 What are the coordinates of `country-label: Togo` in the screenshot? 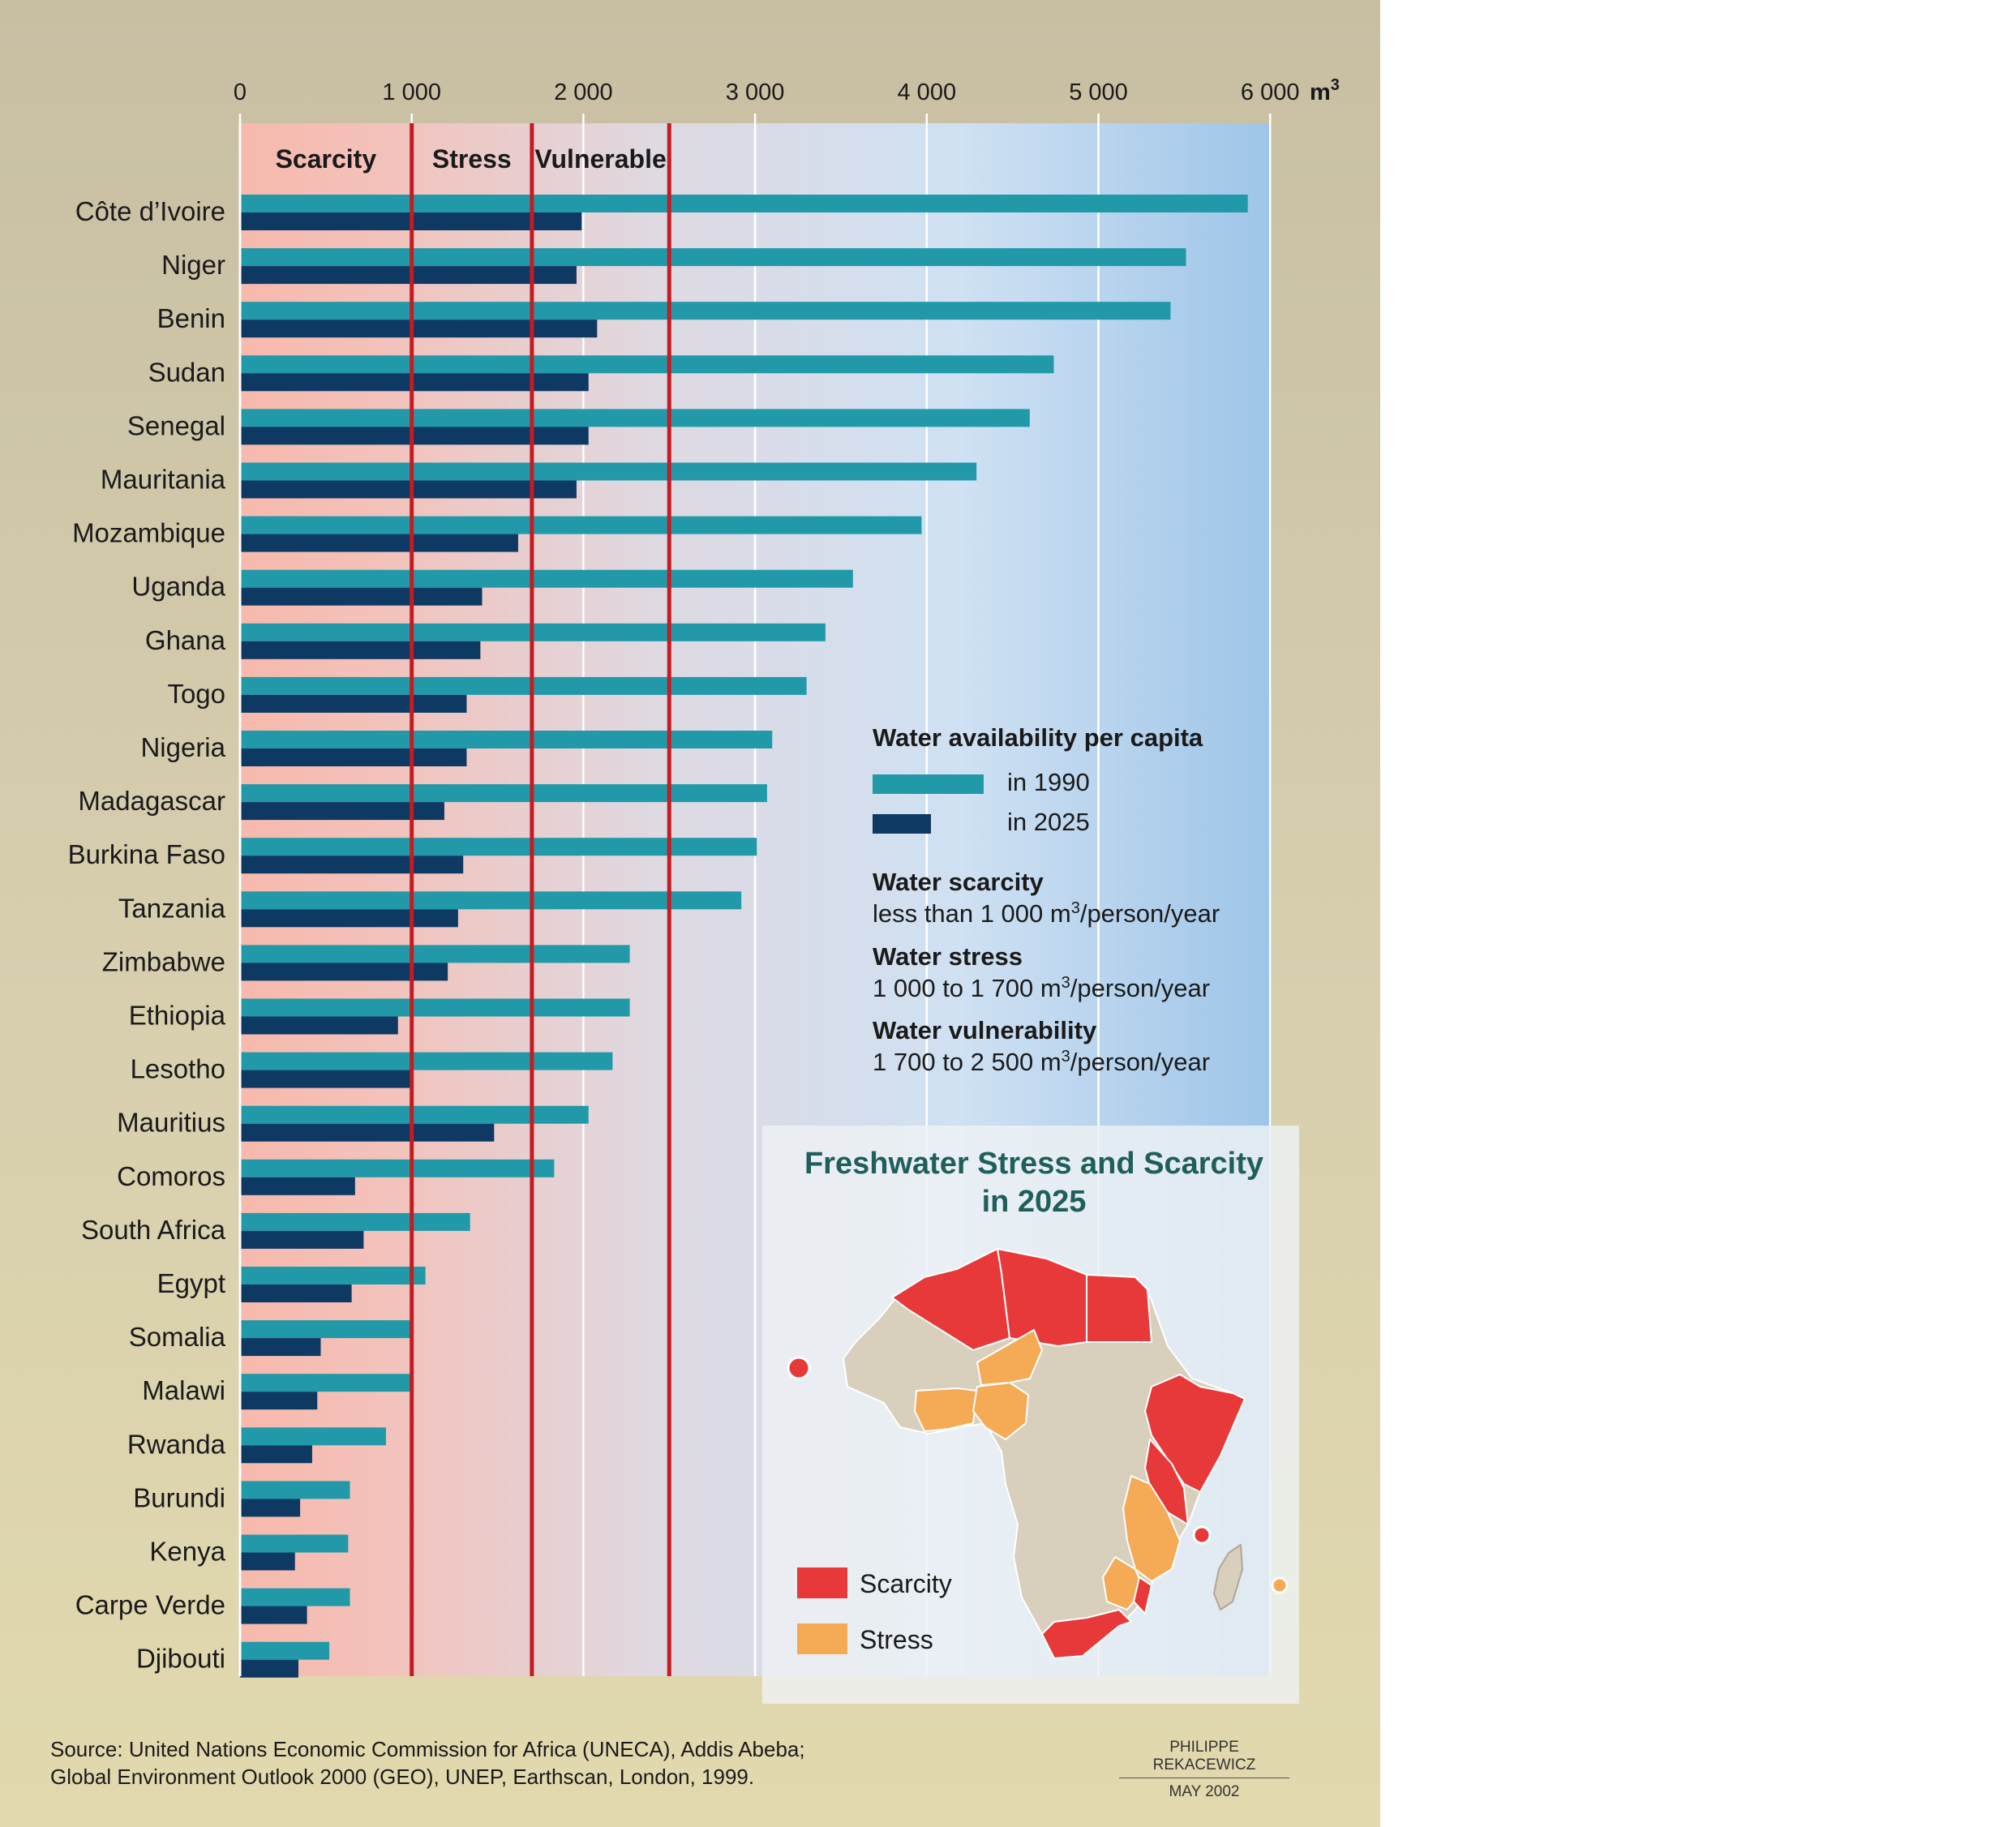 It's located at (196, 694).